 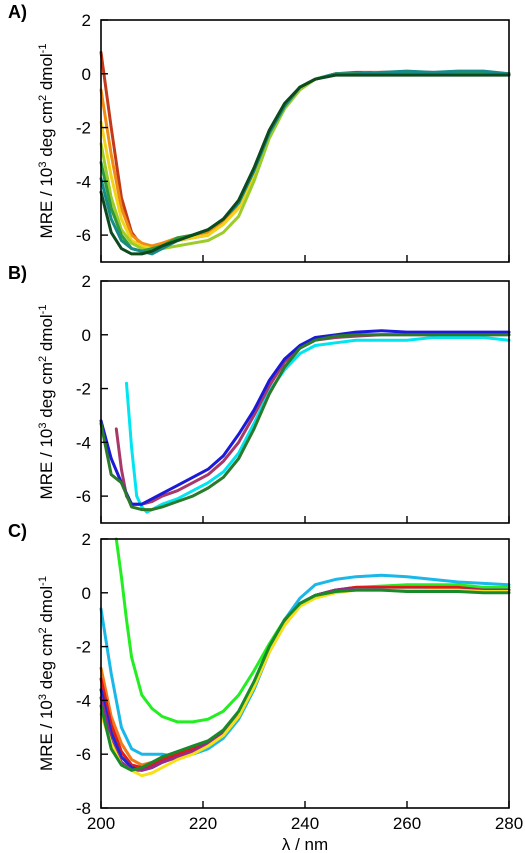 What do you see at coordinates (305, 823) in the screenshot?
I see `x-tick-label: 240` at bounding box center [305, 823].